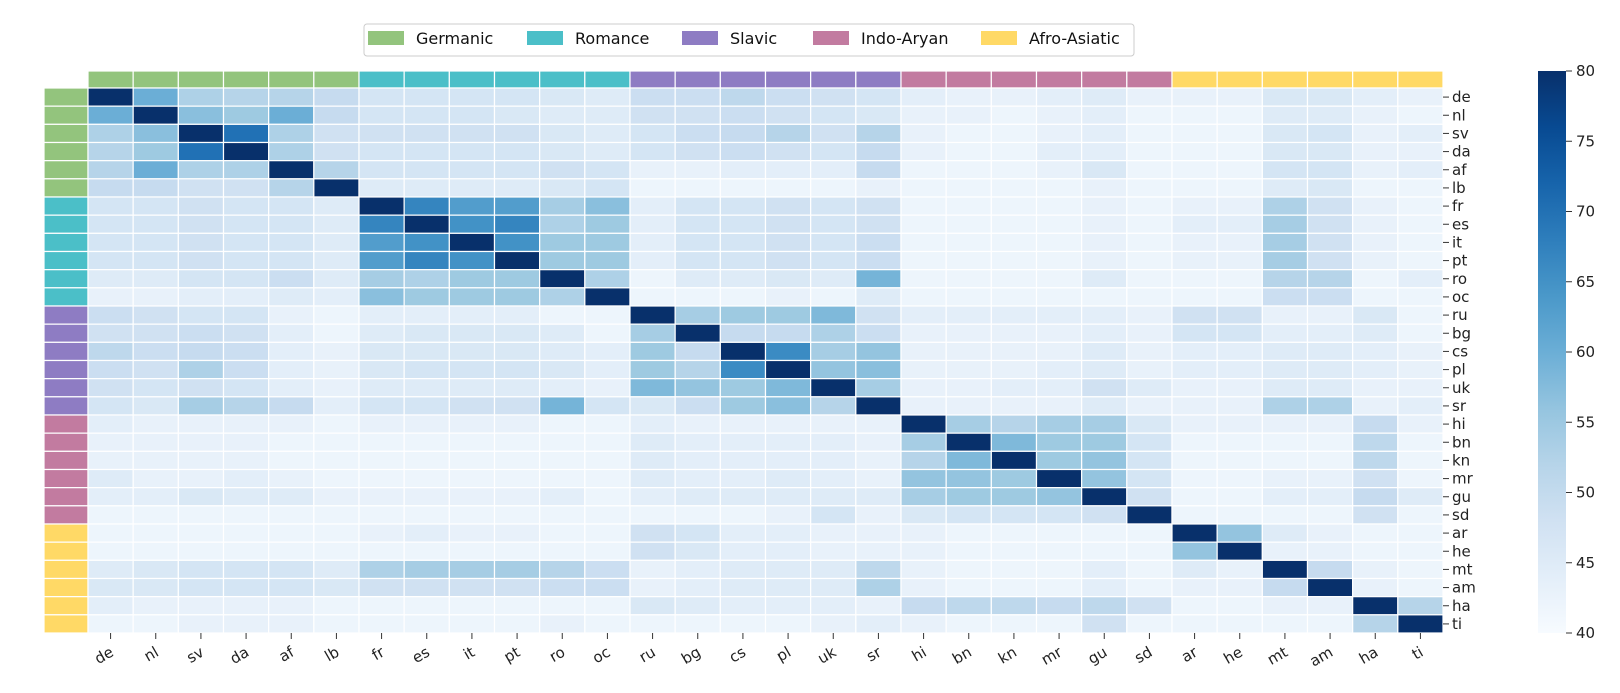 Image resolution: width=1620 pixels, height=693 pixels. Describe the element at coordinates (607, 97) in the screenshot. I see `cell-de-oc` at that location.